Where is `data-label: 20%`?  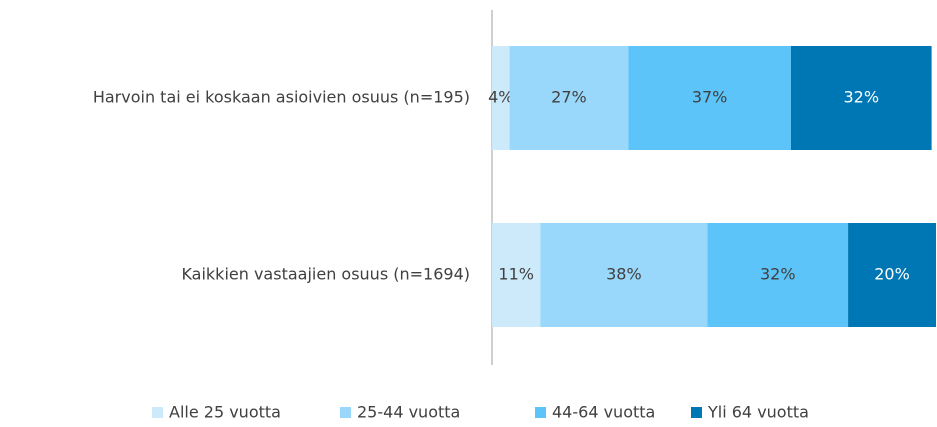 data-label: 20% is located at coordinates (892, 274).